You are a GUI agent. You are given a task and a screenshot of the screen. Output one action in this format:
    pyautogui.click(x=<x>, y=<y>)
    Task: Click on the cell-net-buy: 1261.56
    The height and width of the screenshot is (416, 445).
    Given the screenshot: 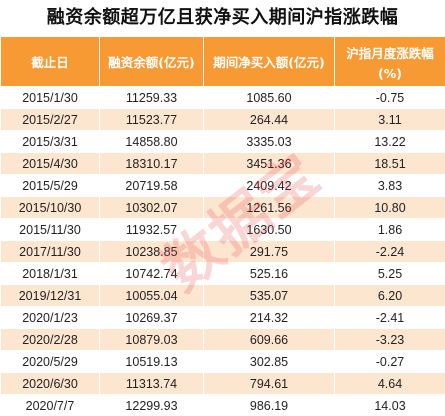 What is the action you would take?
    pyautogui.click(x=269, y=207)
    